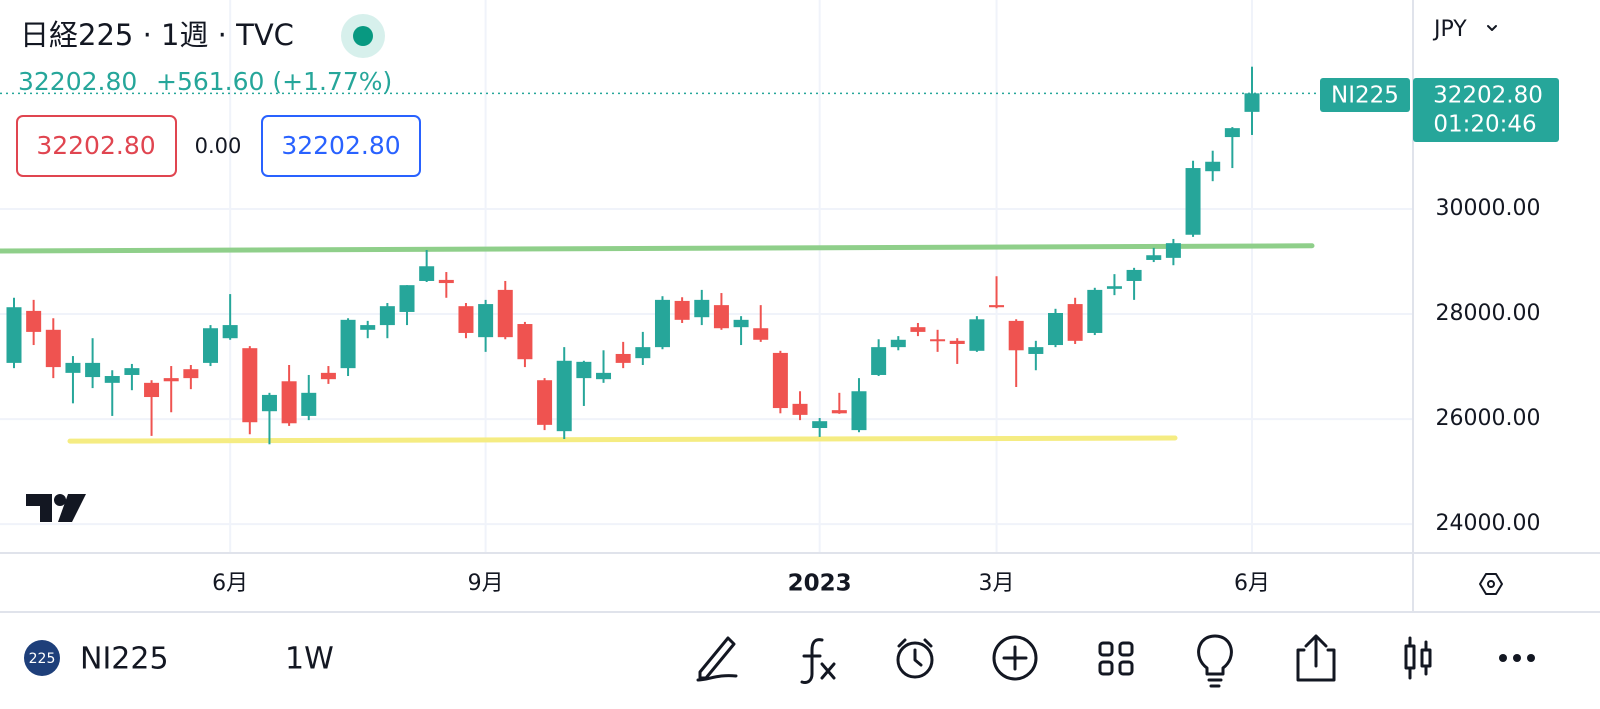 This screenshot has height=709, width=1600. Describe the element at coordinates (1488, 313) in the screenshot. I see `y-tick-label: 28000.00` at that location.